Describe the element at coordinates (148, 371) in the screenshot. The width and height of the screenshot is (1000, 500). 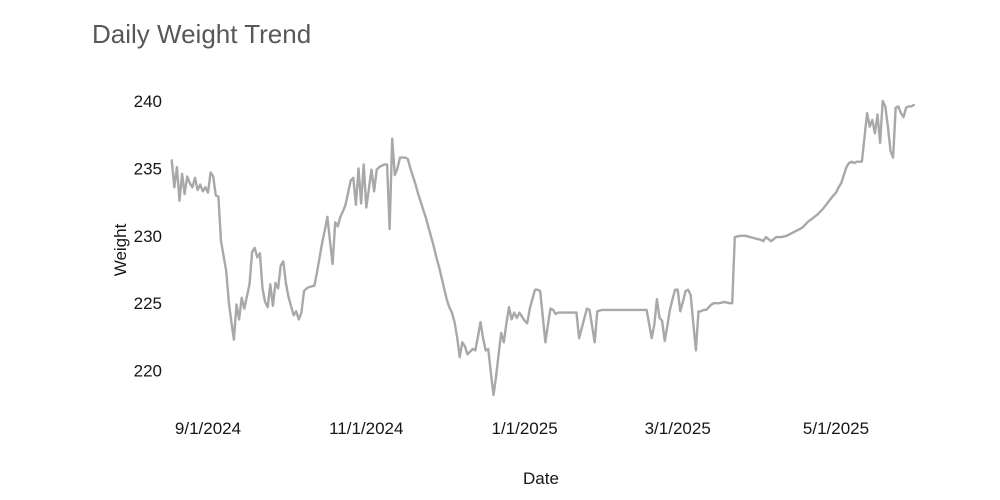
I see `y-tick-label: 220` at that location.